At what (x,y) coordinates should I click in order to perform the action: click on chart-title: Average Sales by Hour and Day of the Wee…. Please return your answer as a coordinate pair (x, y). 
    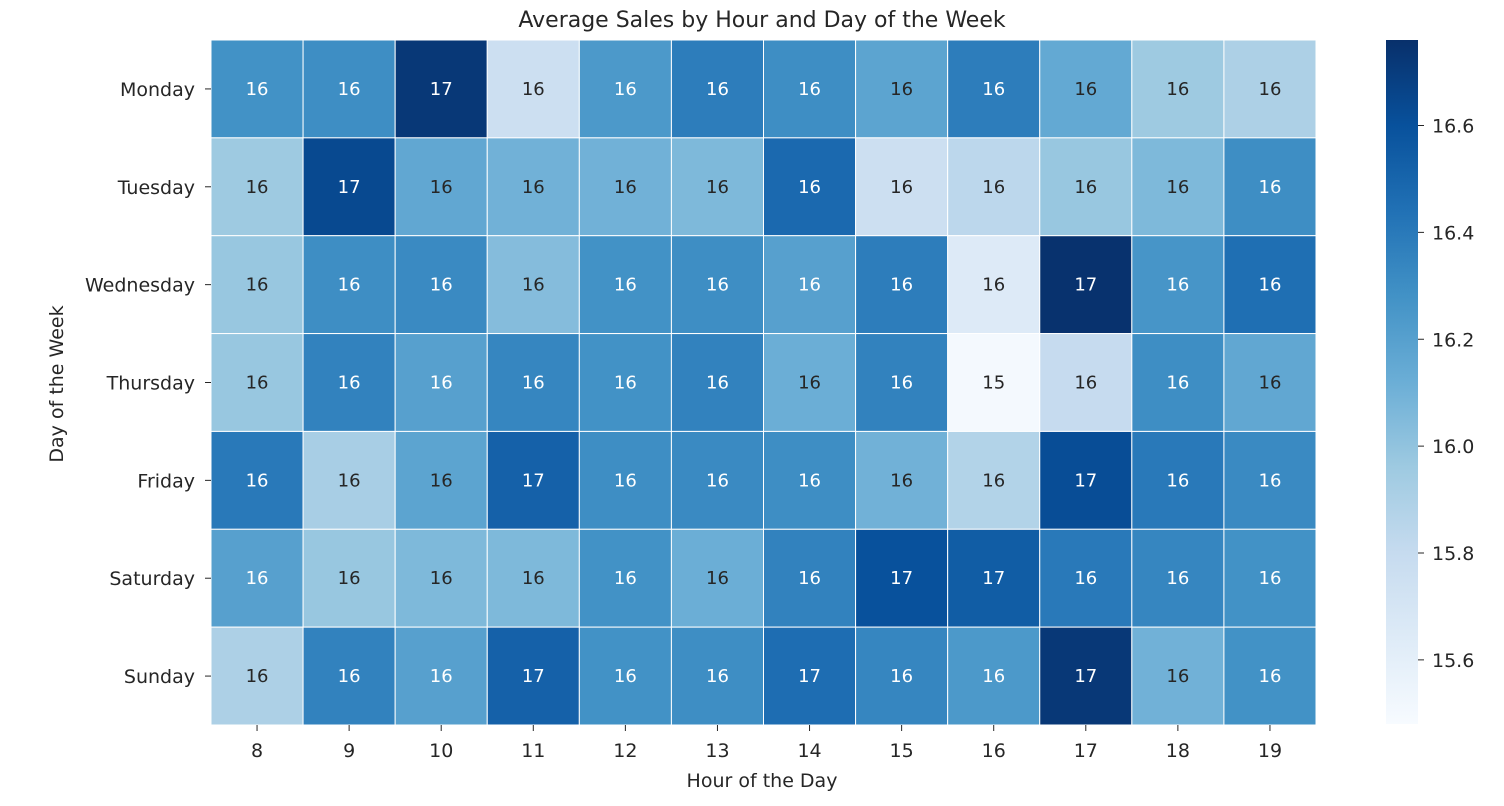
    Looking at the image, I should click on (761, 20).